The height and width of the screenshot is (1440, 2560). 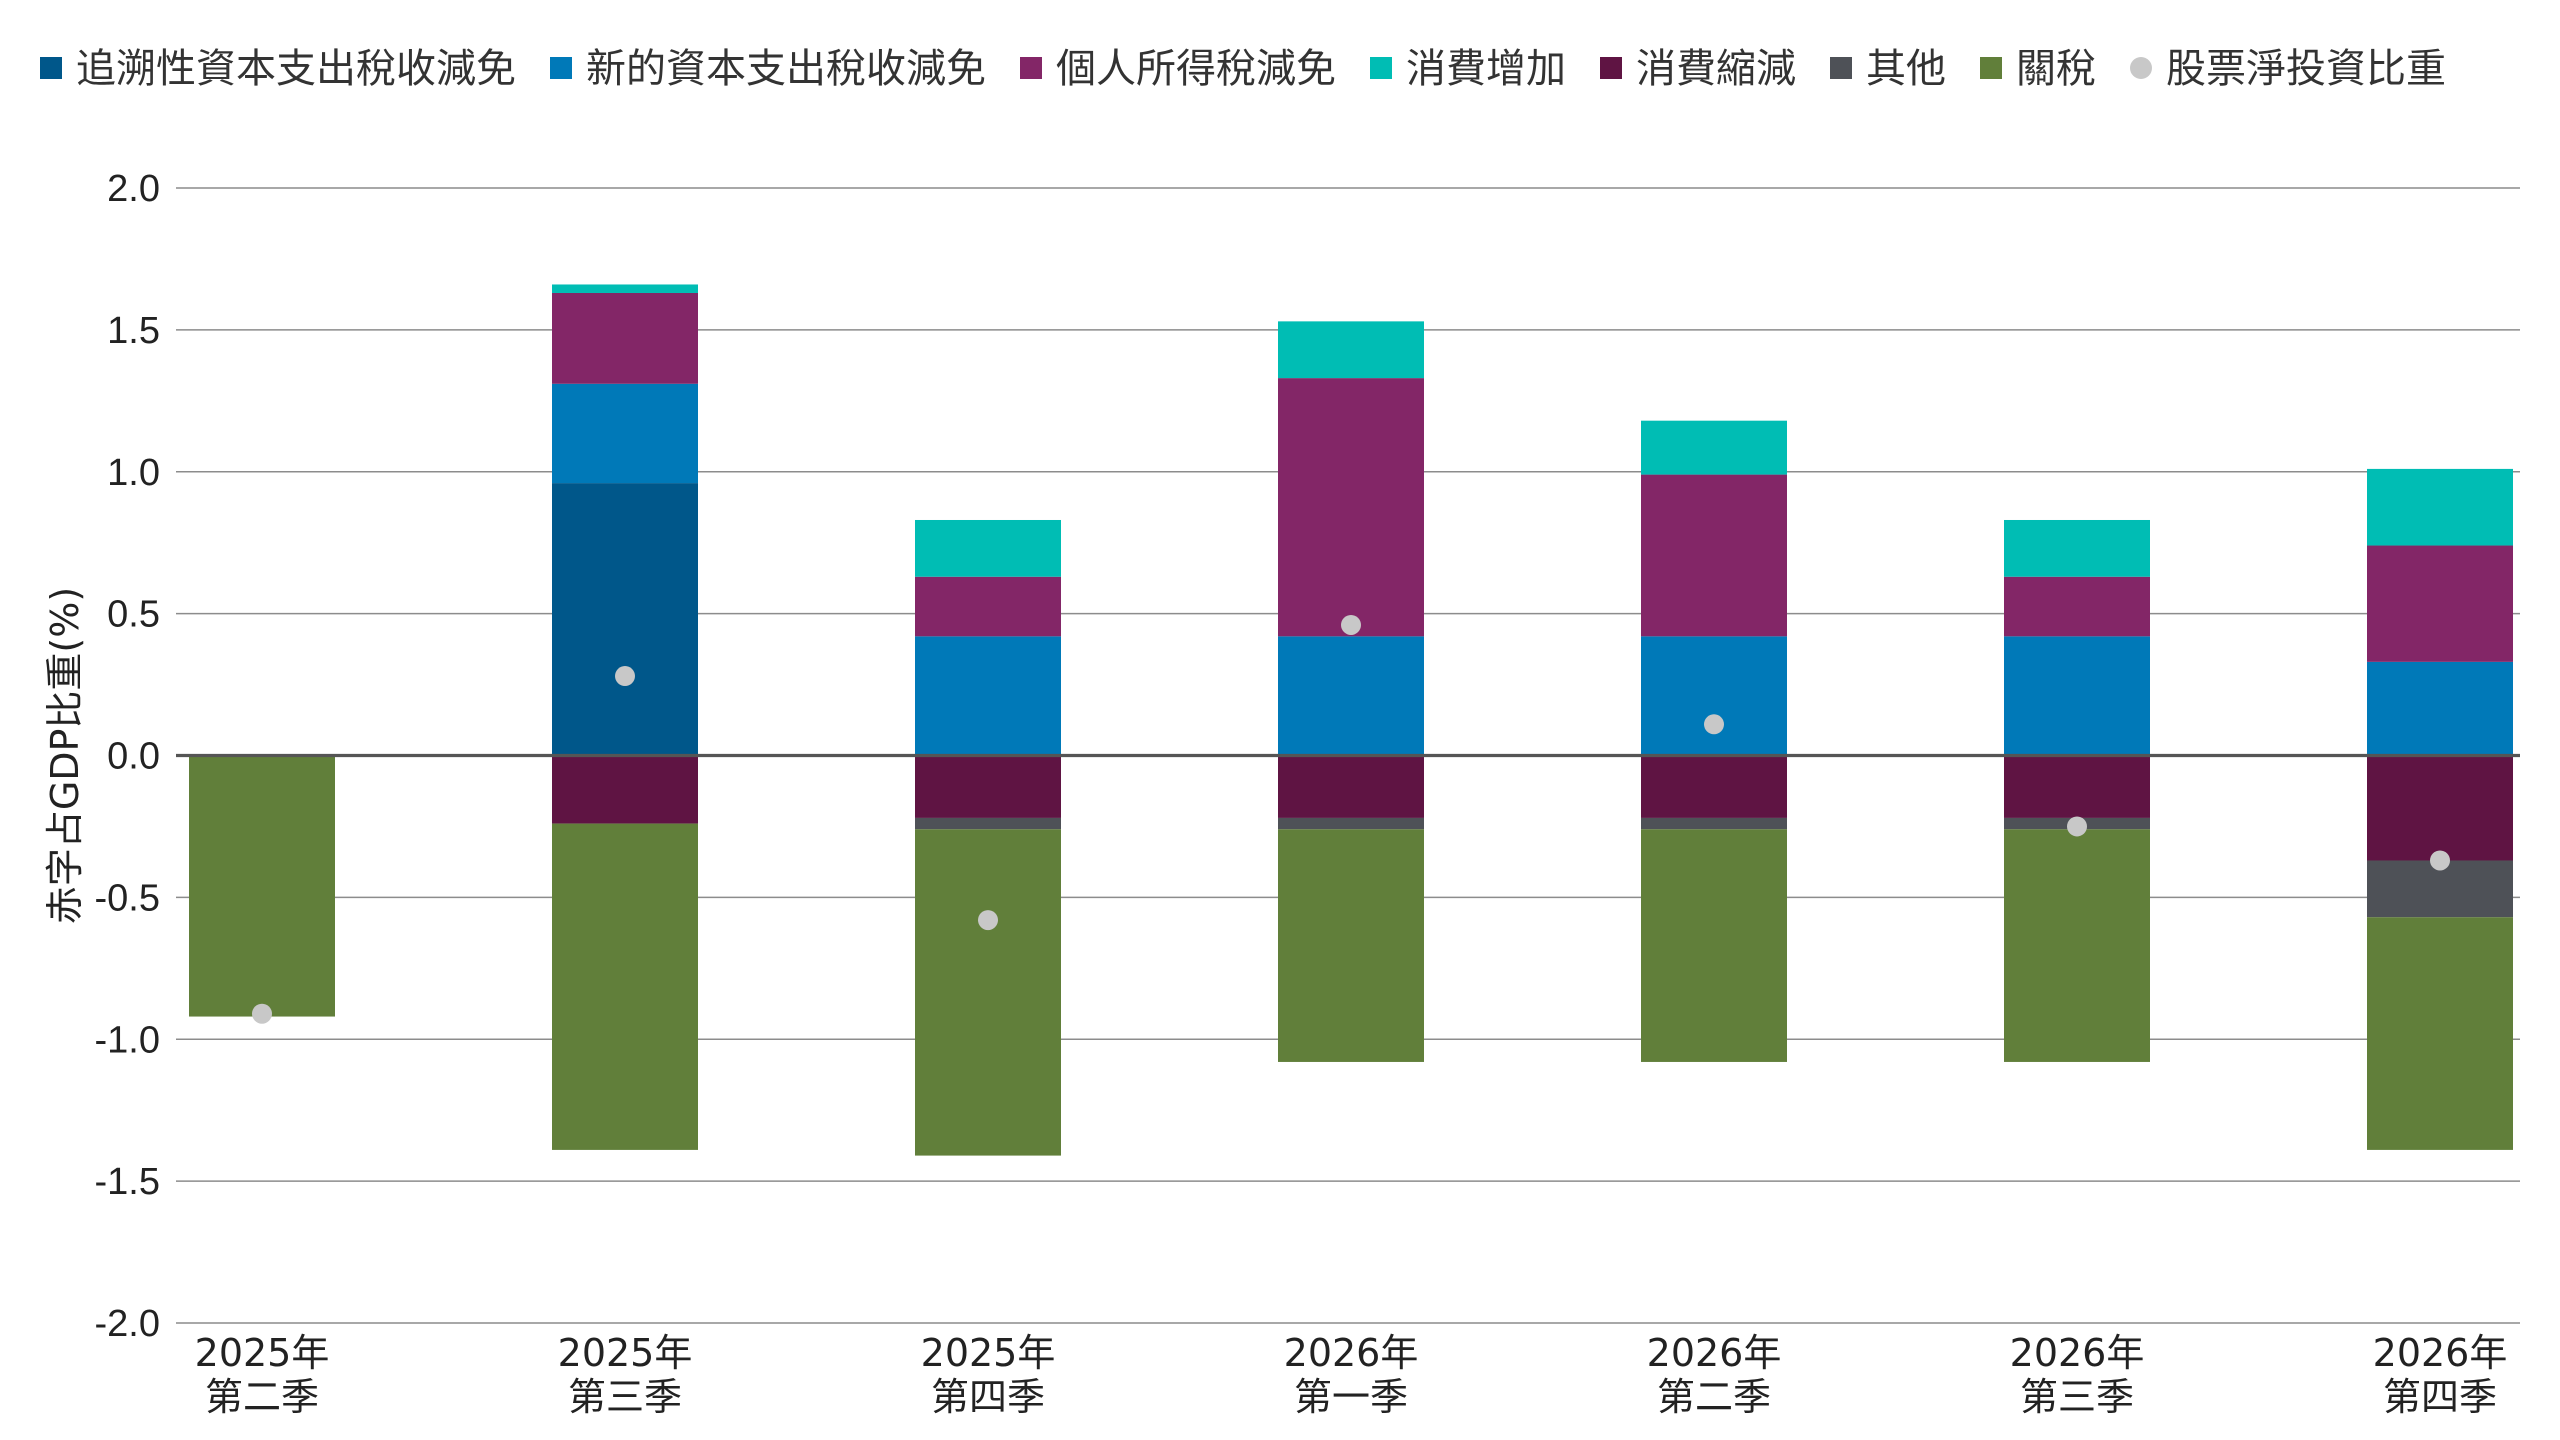 I want to click on legend-item: 消費增加, so click(x=1468, y=69).